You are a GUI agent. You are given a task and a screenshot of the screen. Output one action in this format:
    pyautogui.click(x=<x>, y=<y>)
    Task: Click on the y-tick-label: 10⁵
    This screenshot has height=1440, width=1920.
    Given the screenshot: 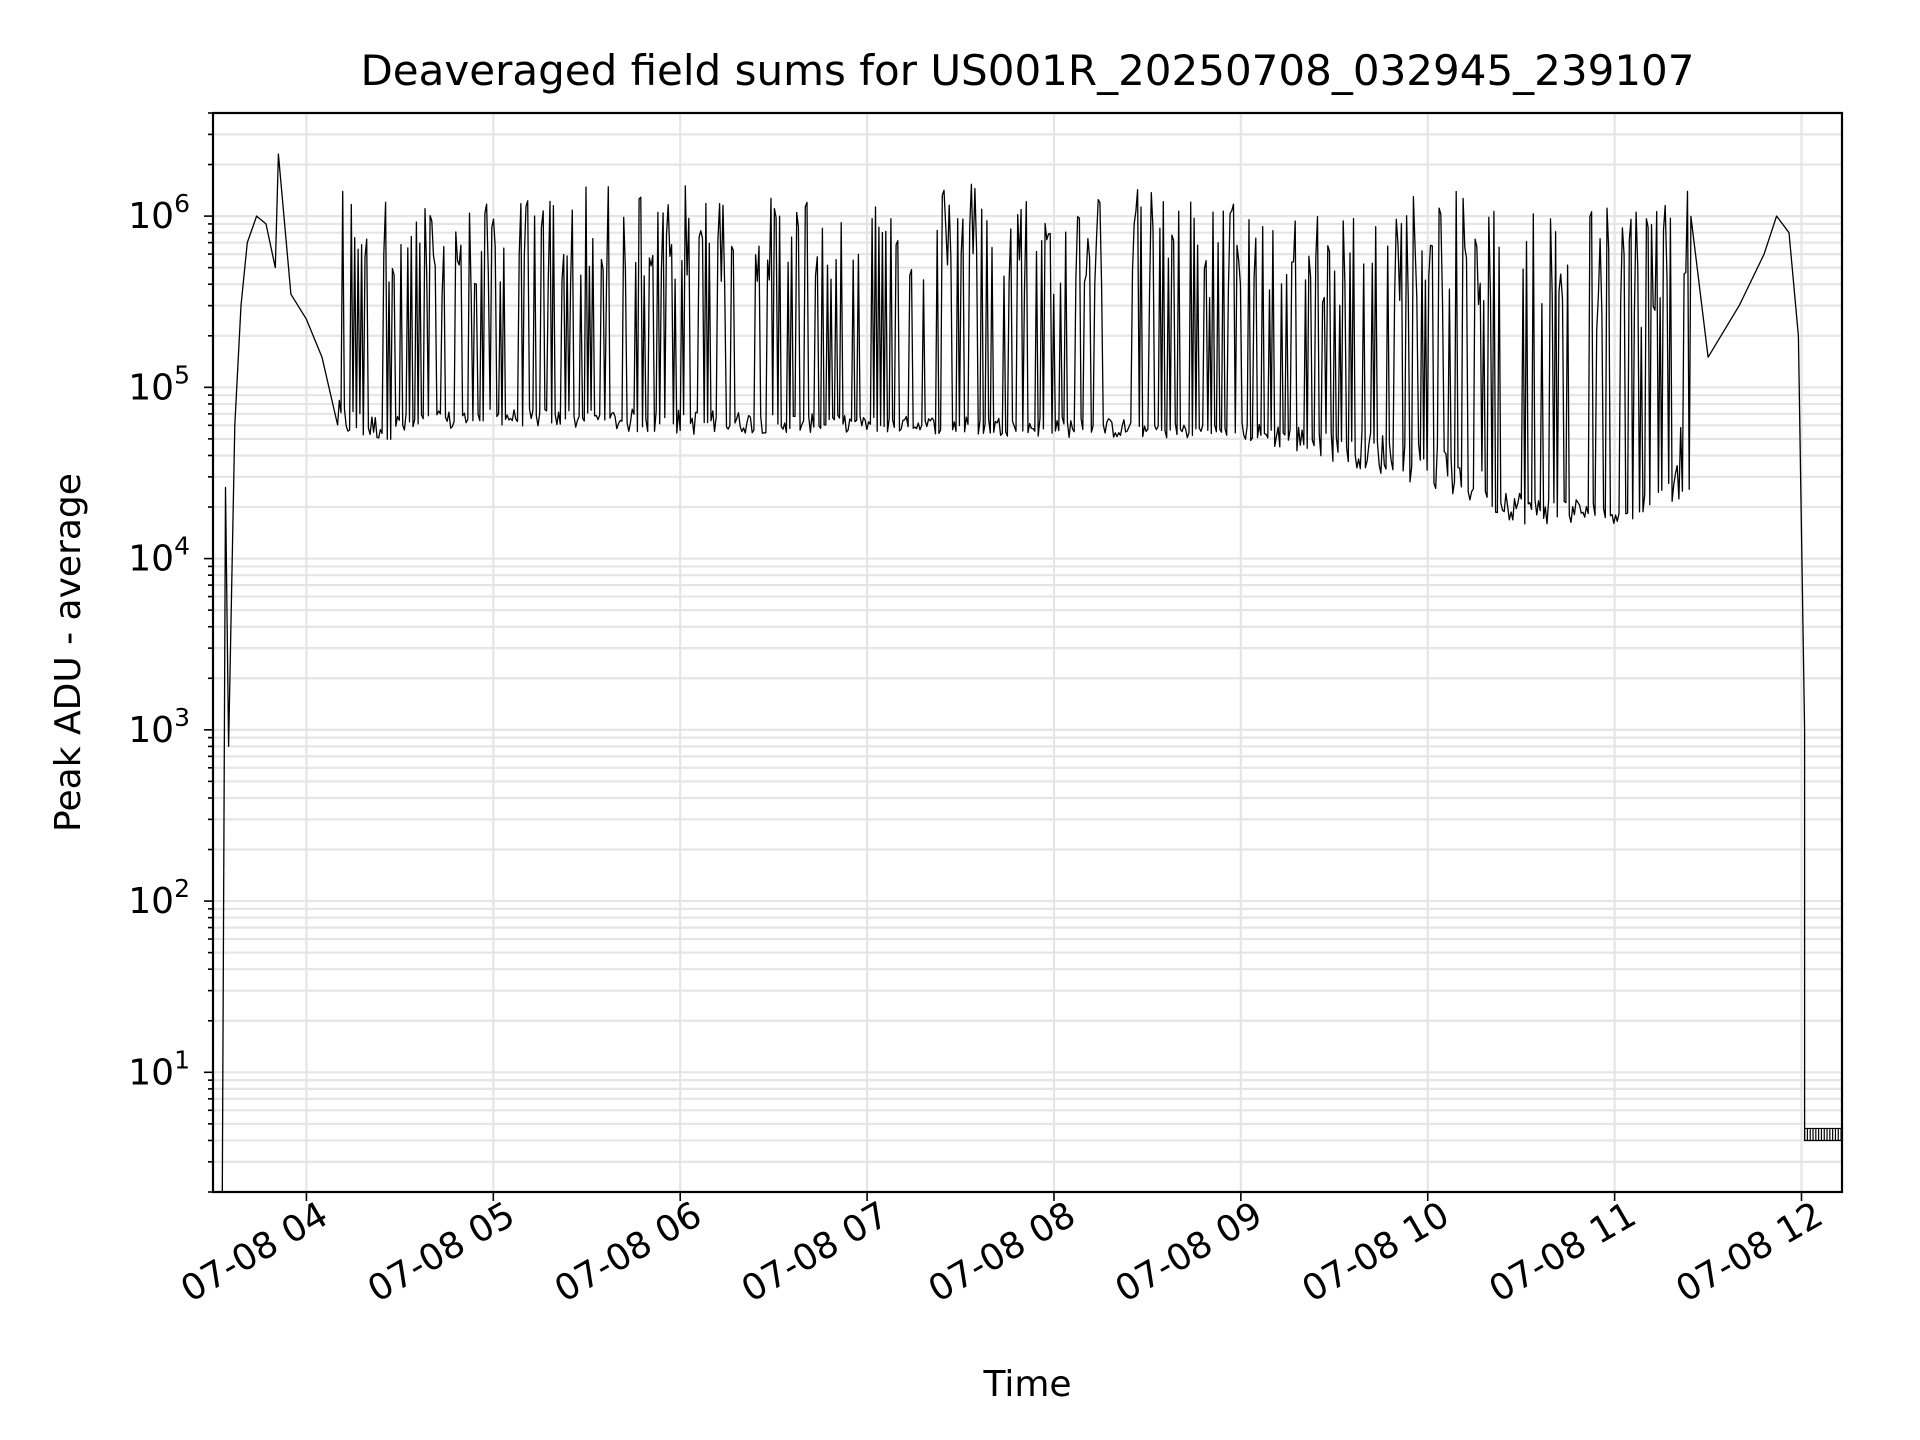 What is the action you would take?
    pyautogui.click(x=159, y=384)
    